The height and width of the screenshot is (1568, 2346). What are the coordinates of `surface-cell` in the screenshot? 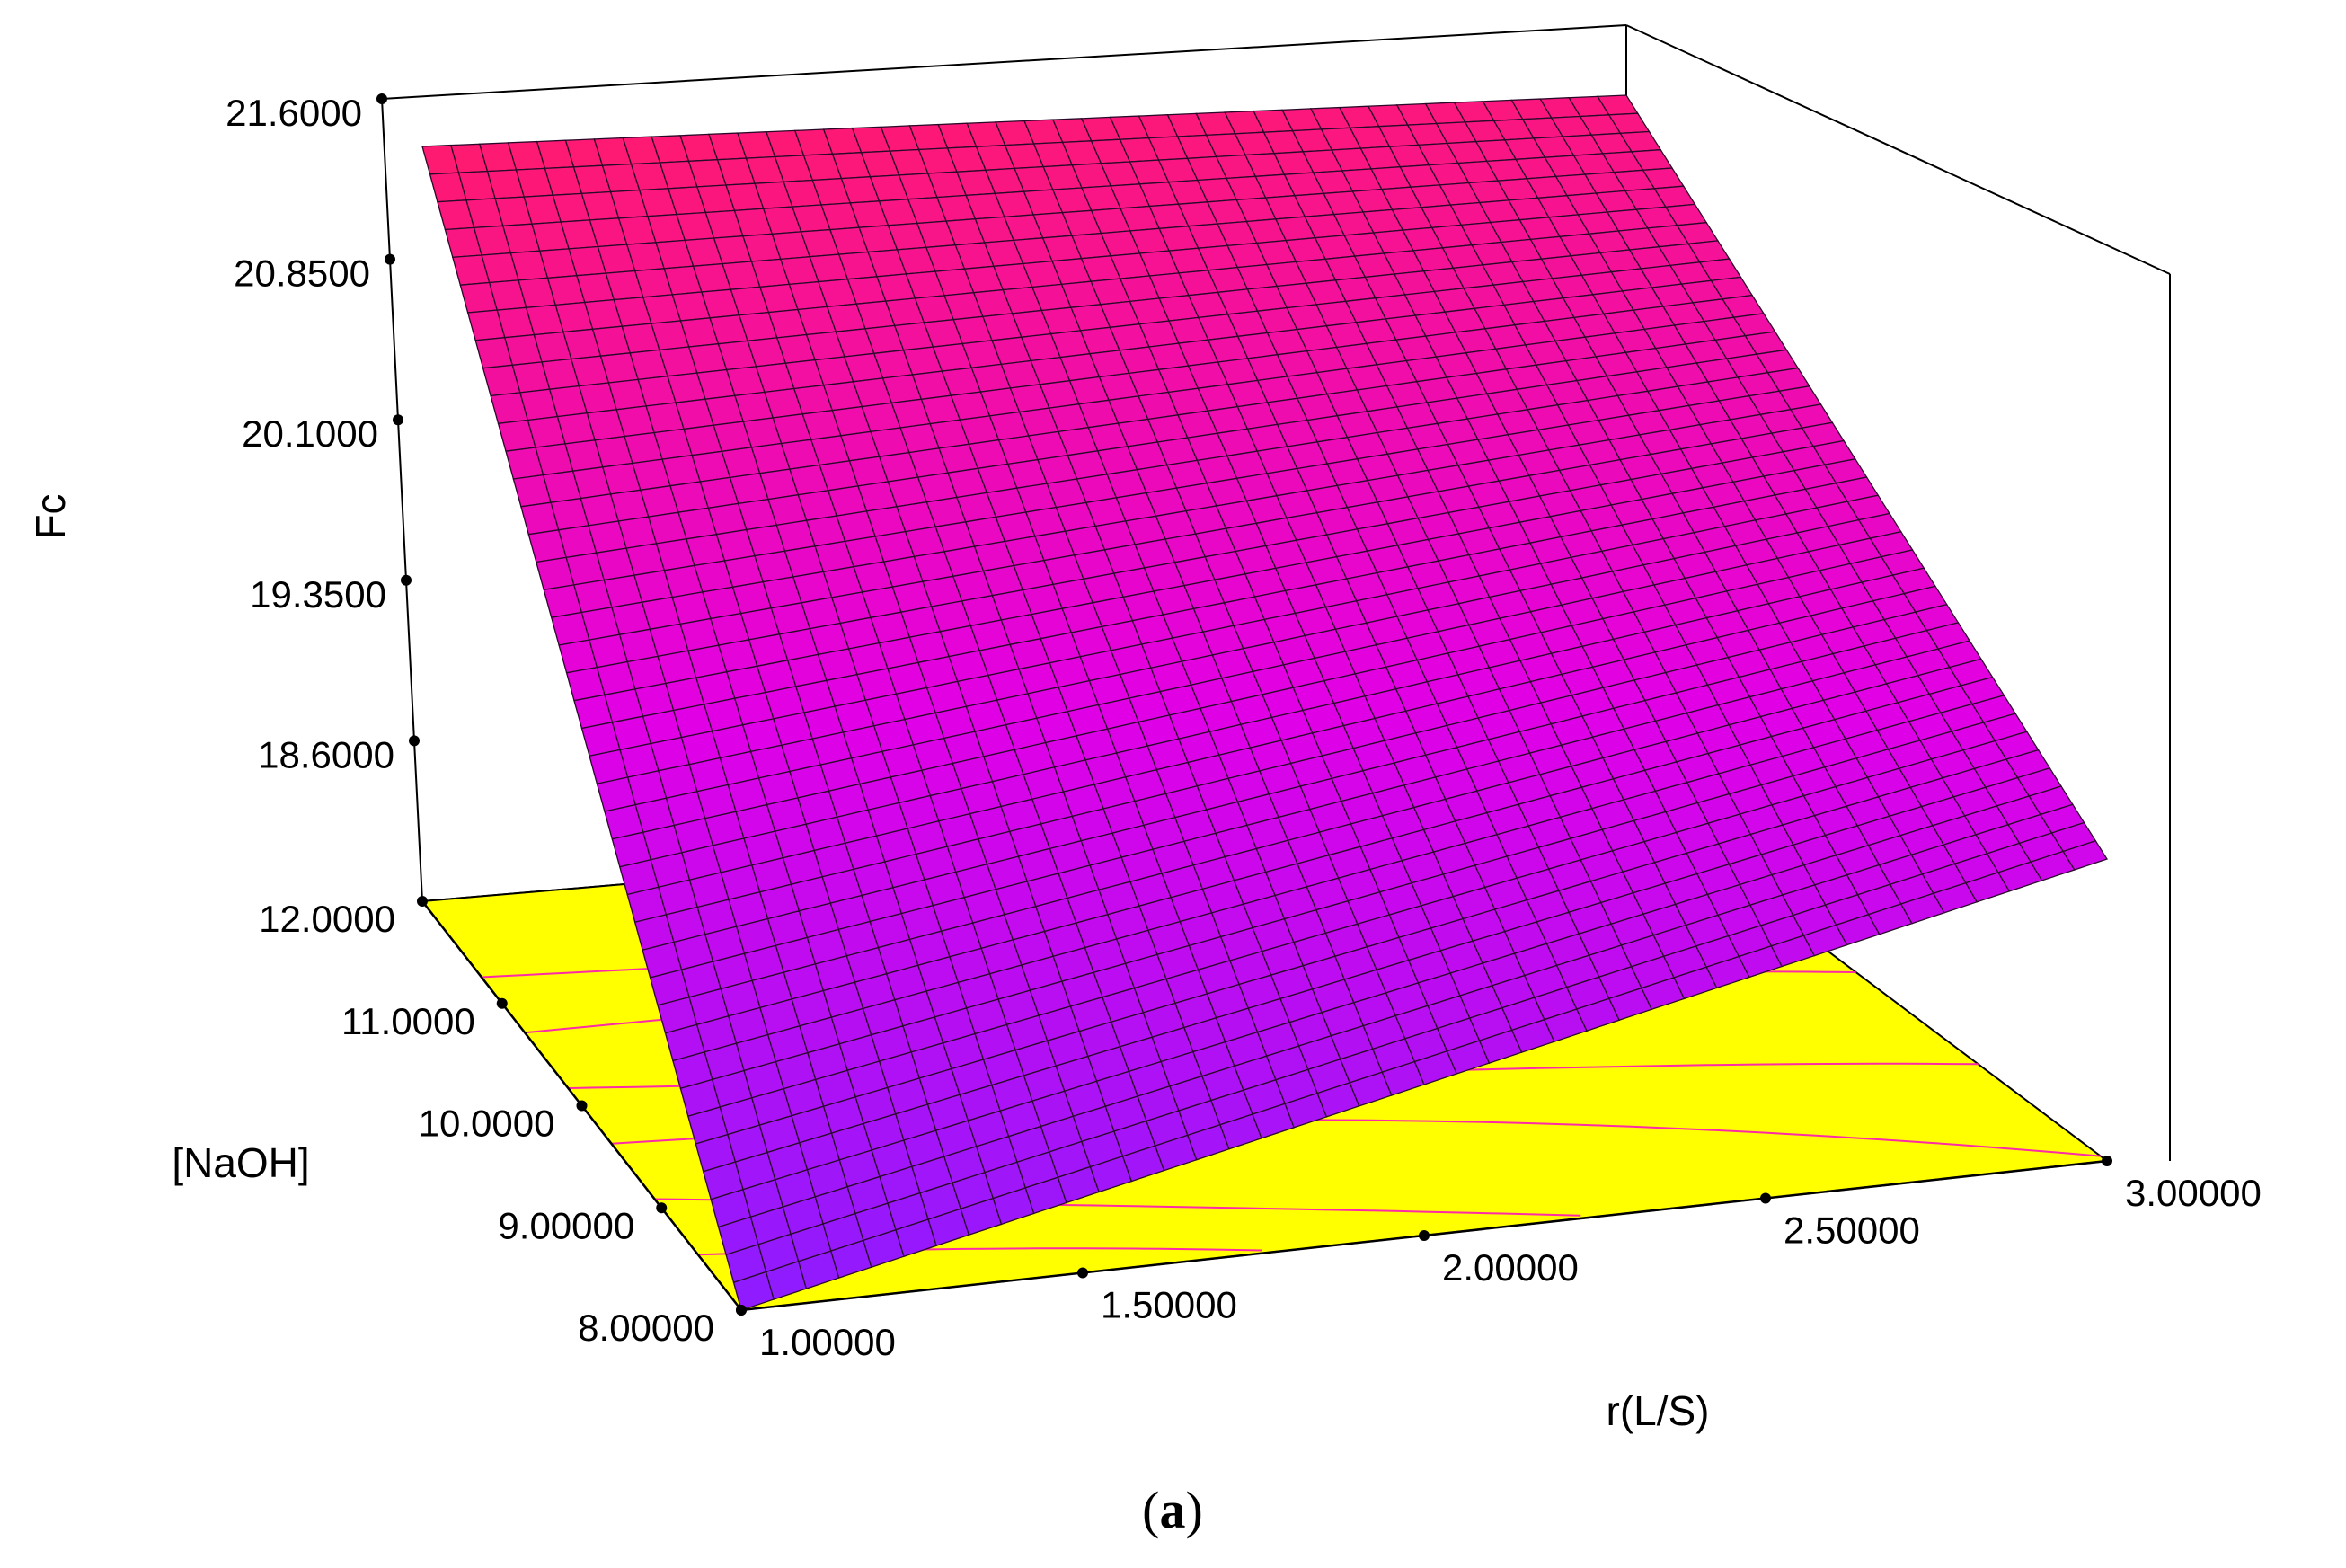 It's located at (2085, 856).